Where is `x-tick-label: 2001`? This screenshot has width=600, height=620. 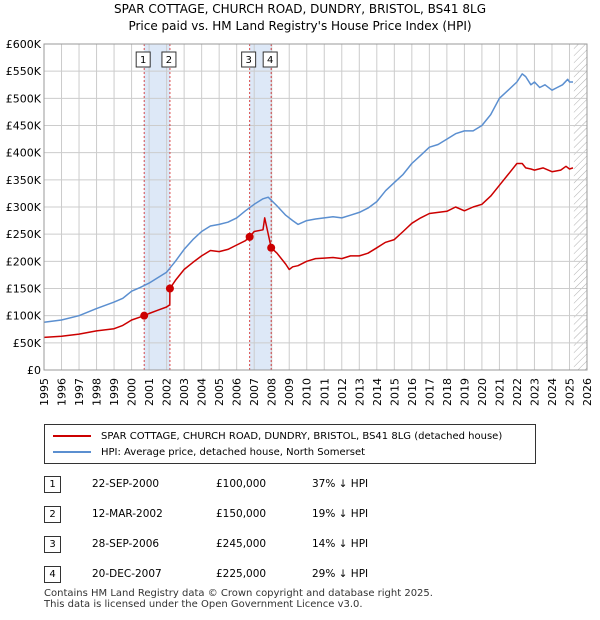
x-tick-label: 2001 is located at coordinates (149, 392).